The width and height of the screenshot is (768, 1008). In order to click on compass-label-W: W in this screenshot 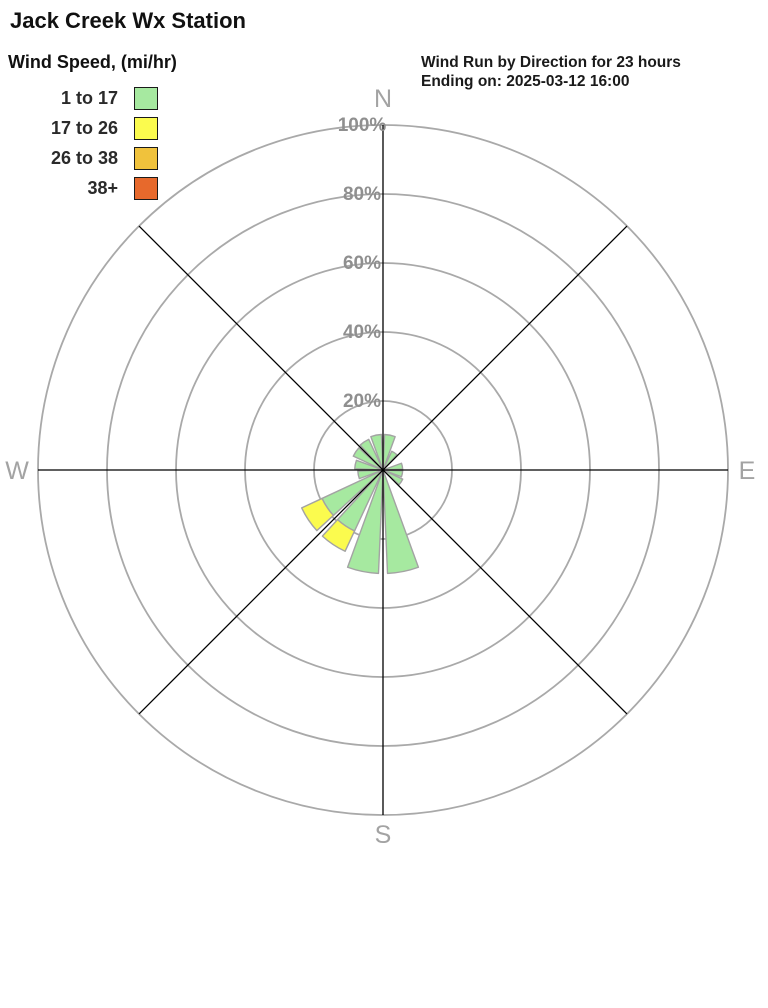, I will do `click(17, 471)`.